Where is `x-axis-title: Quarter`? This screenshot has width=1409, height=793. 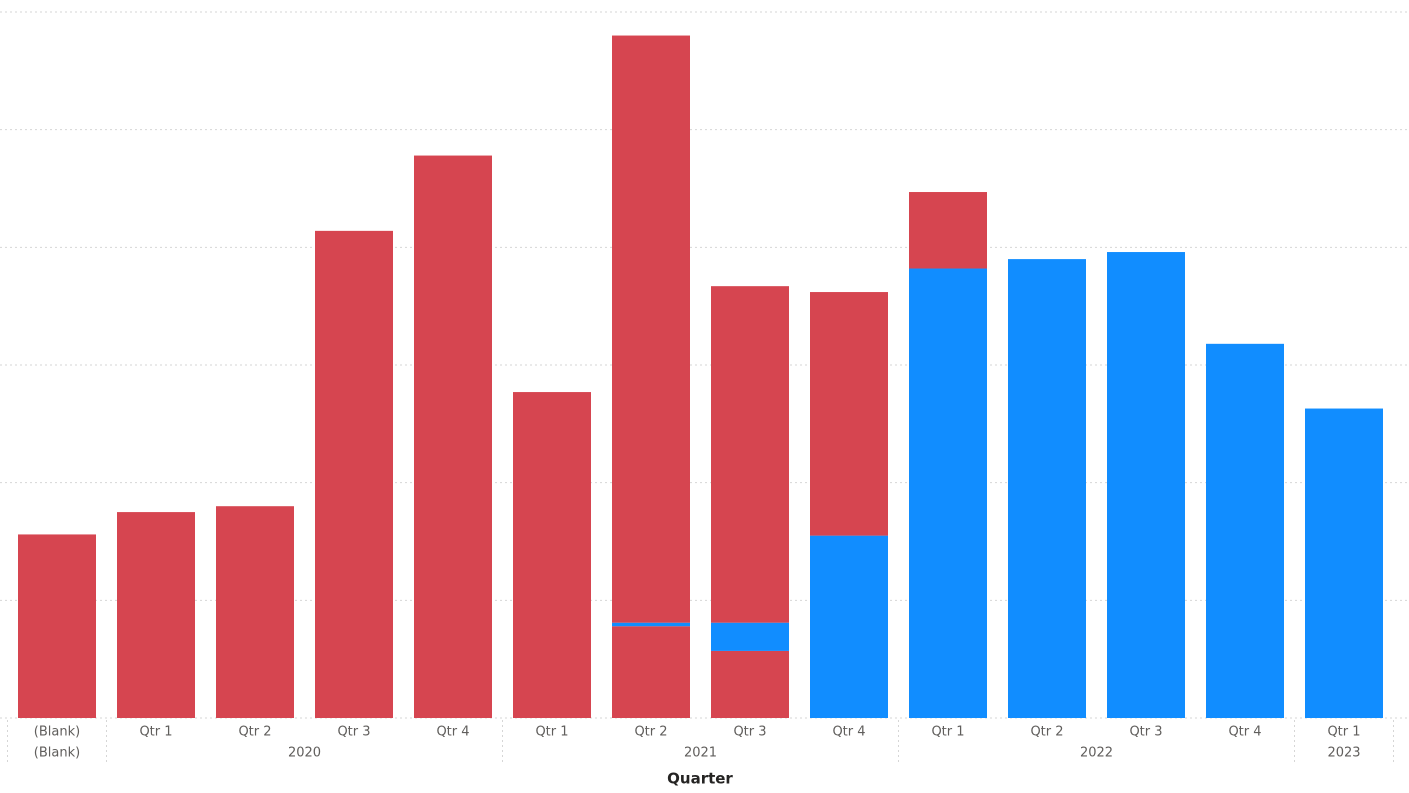
x-axis-title: Quarter is located at coordinates (700, 779).